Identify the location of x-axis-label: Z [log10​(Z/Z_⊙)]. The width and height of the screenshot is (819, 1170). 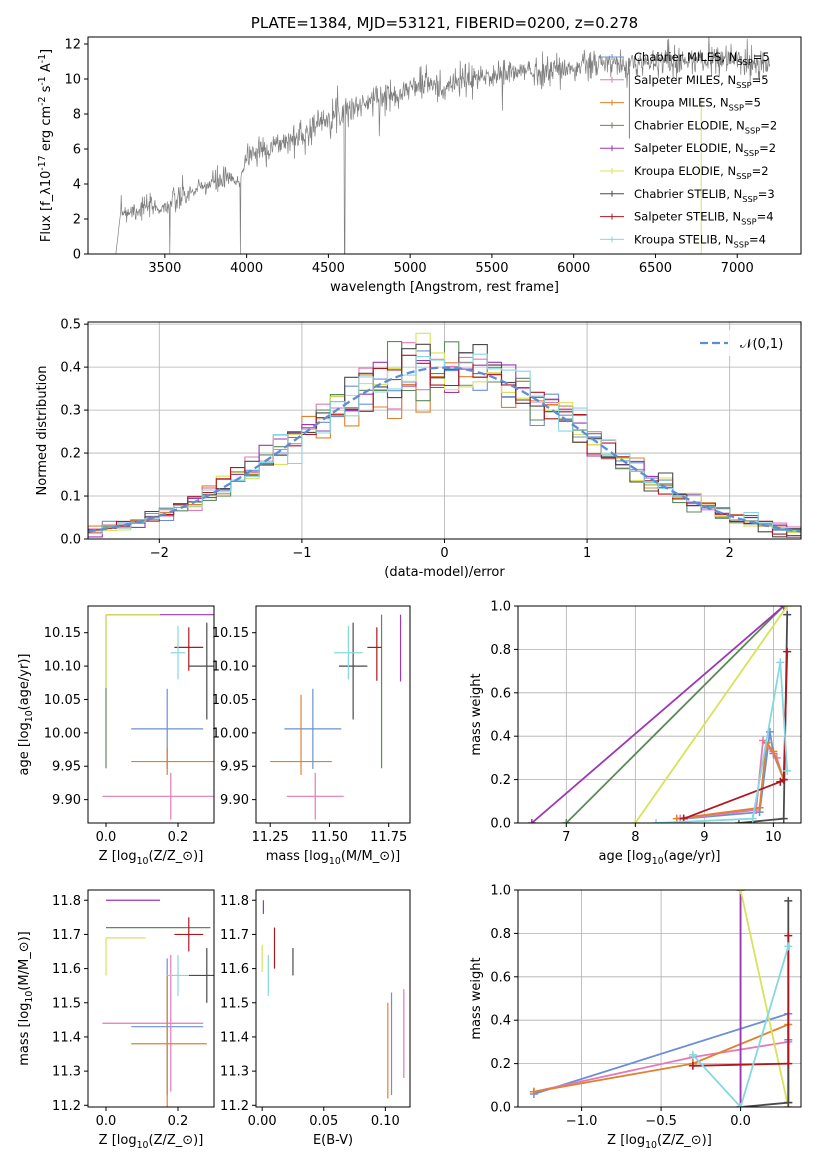
(659, 1142).